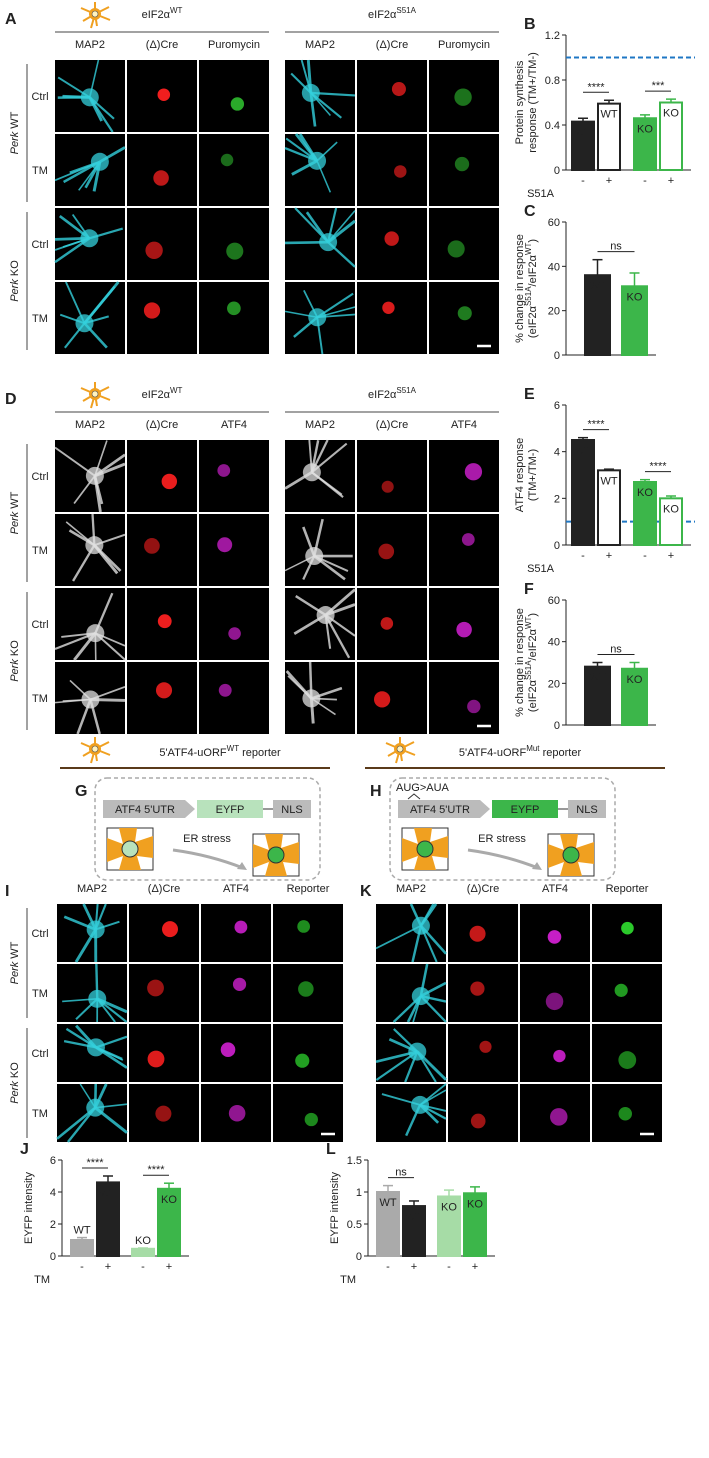 The width and height of the screenshot is (709, 1458). Describe the element at coordinates (552, 81) in the screenshot. I see `y-tick-label: 0.8` at that location.